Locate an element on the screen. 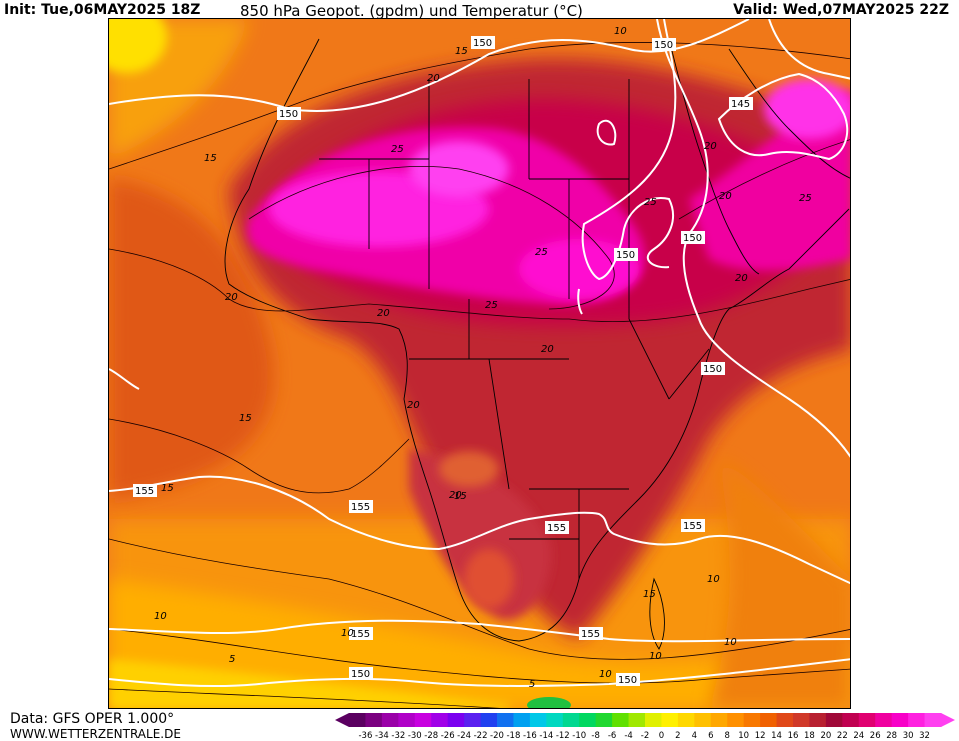  scale-tick-label: -2 is located at coordinates (645, 736).